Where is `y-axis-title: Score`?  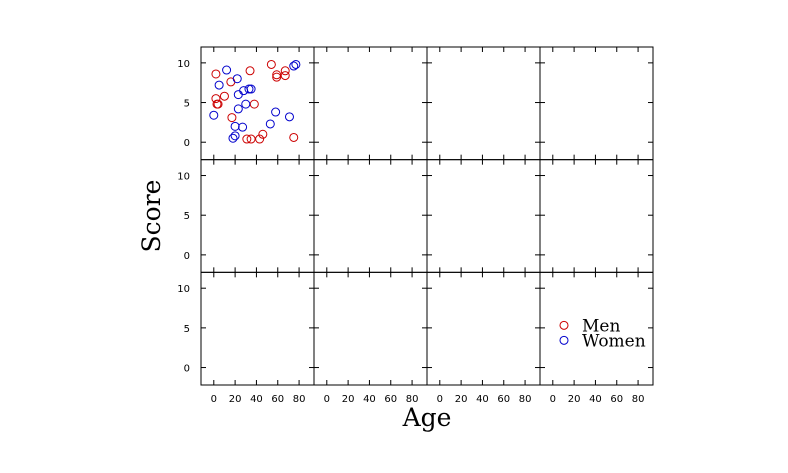 y-axis-title: Score is located at coordinates (151, 216).